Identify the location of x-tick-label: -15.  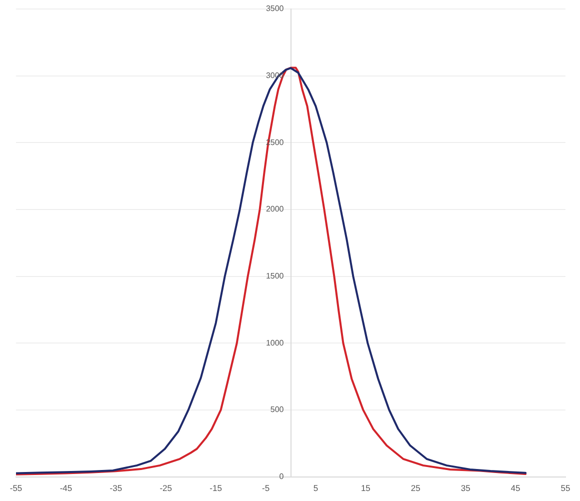
(216, 488).